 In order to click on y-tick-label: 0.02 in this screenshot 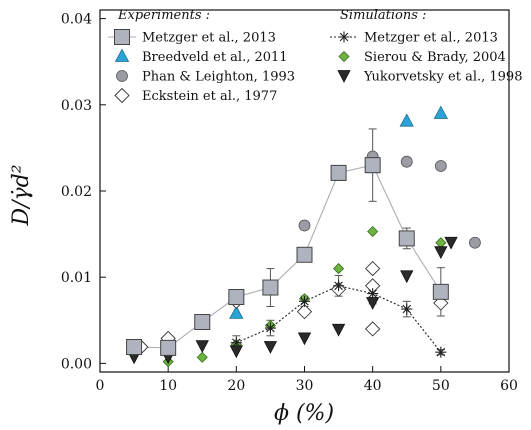, I will do `click(76, 192)`.